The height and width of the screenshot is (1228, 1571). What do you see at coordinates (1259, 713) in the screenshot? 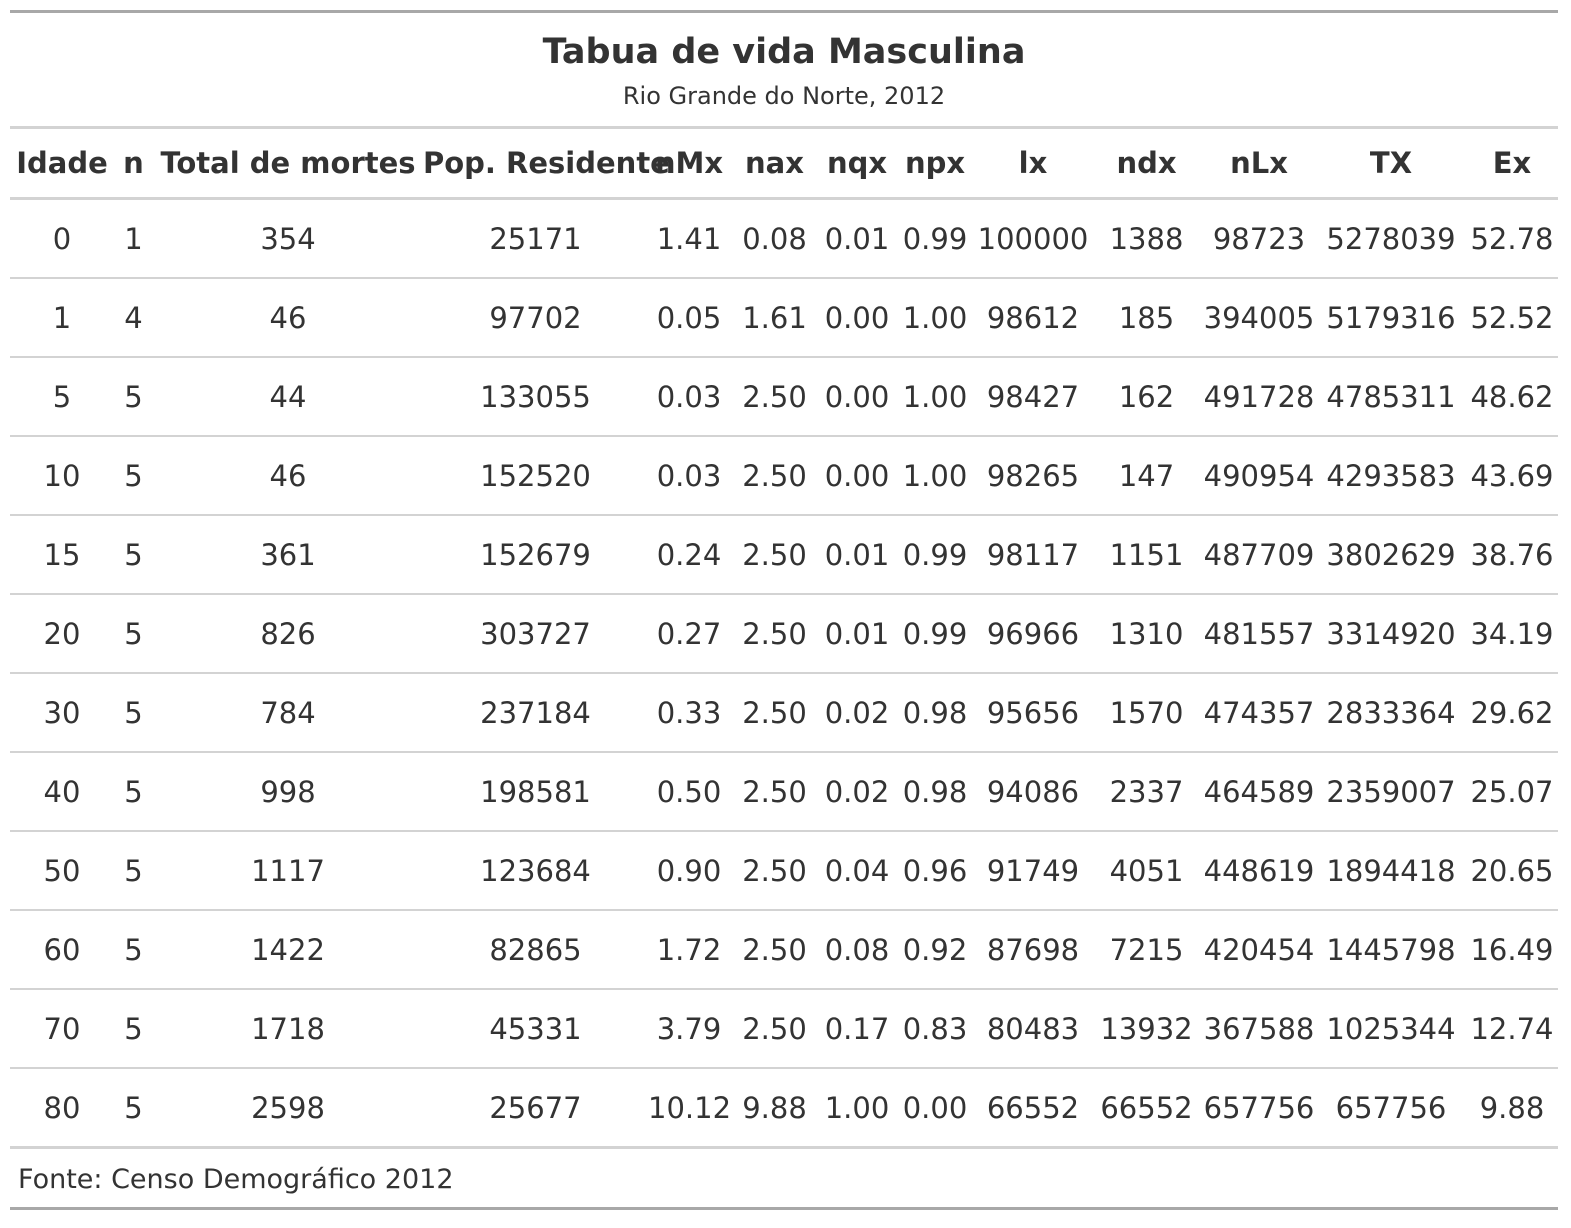
I see `table-cell: 474357` at bounding box center [1259, 713].